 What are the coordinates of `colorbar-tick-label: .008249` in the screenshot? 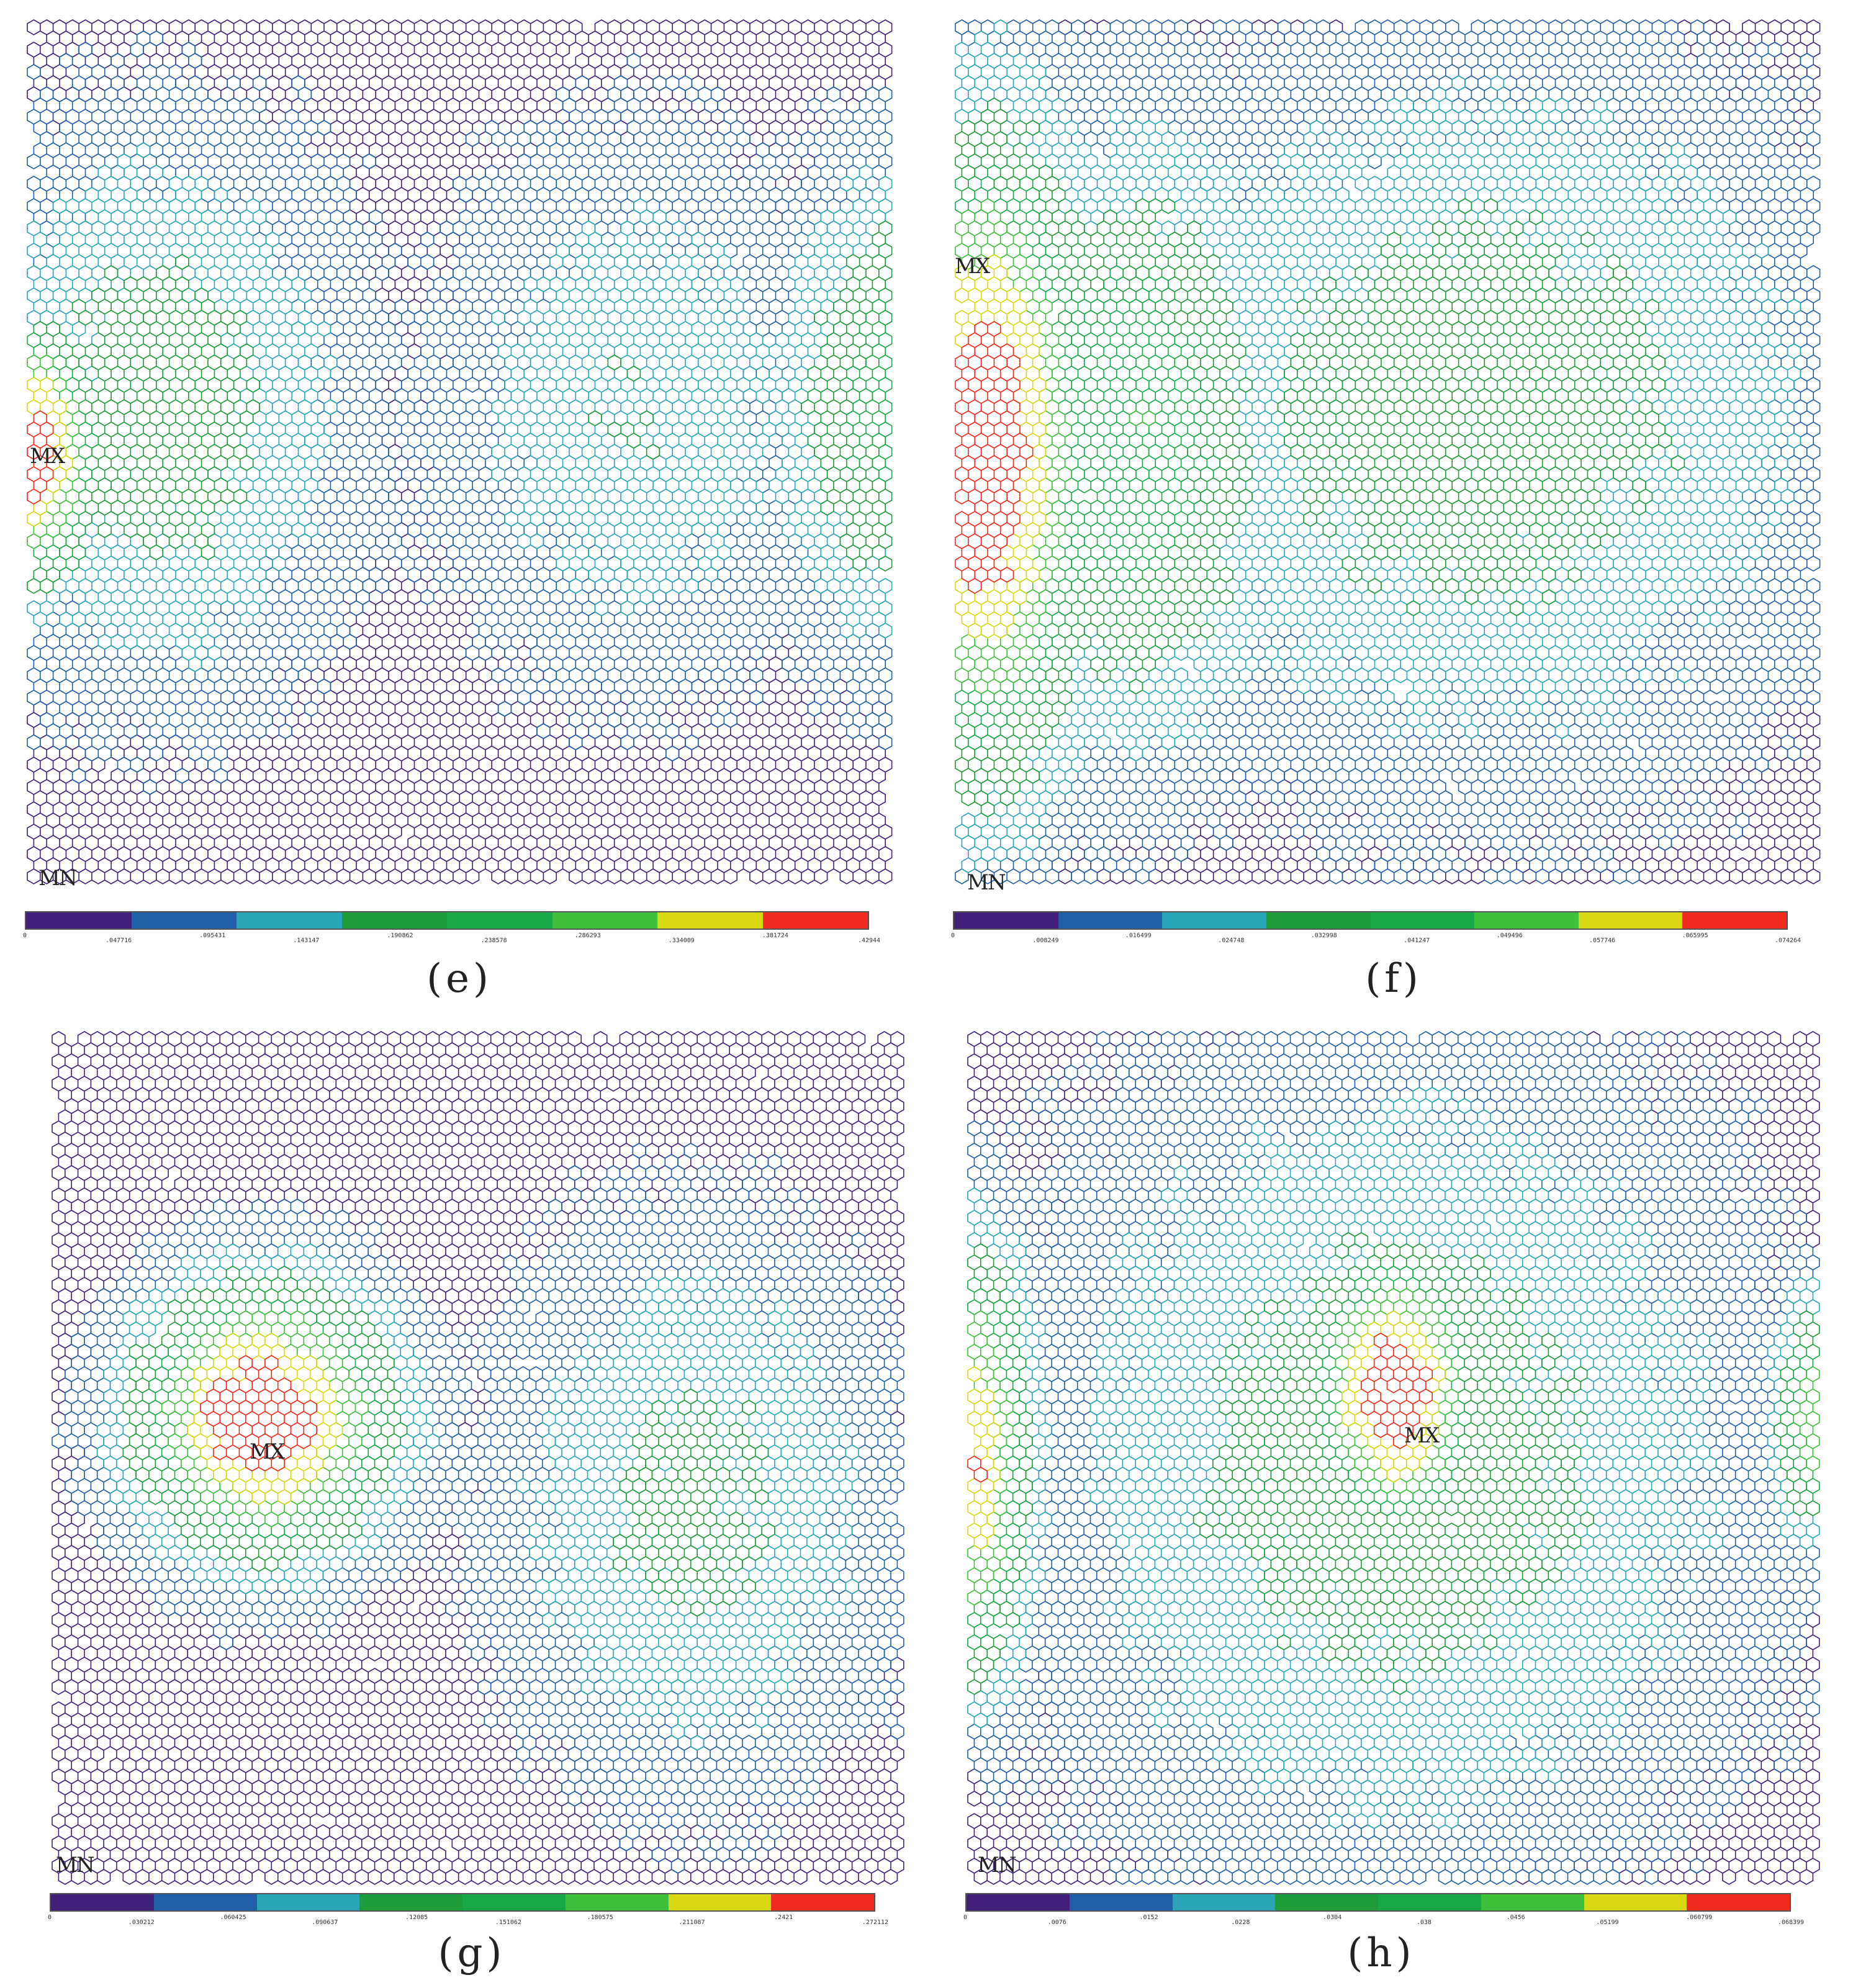 It's located at (1045, 941).